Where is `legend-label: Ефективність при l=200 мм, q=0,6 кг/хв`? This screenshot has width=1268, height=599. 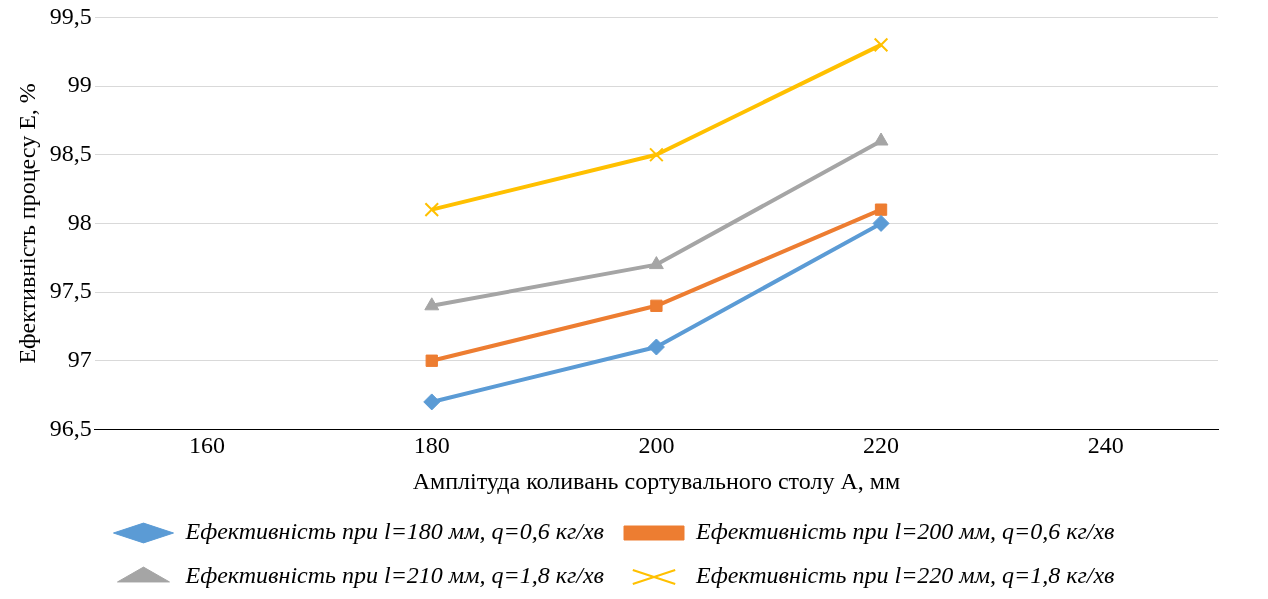 legend-label: Ефективність при l=200 мм, q=0,6 кг/хв is located at coordinates (905, 531).